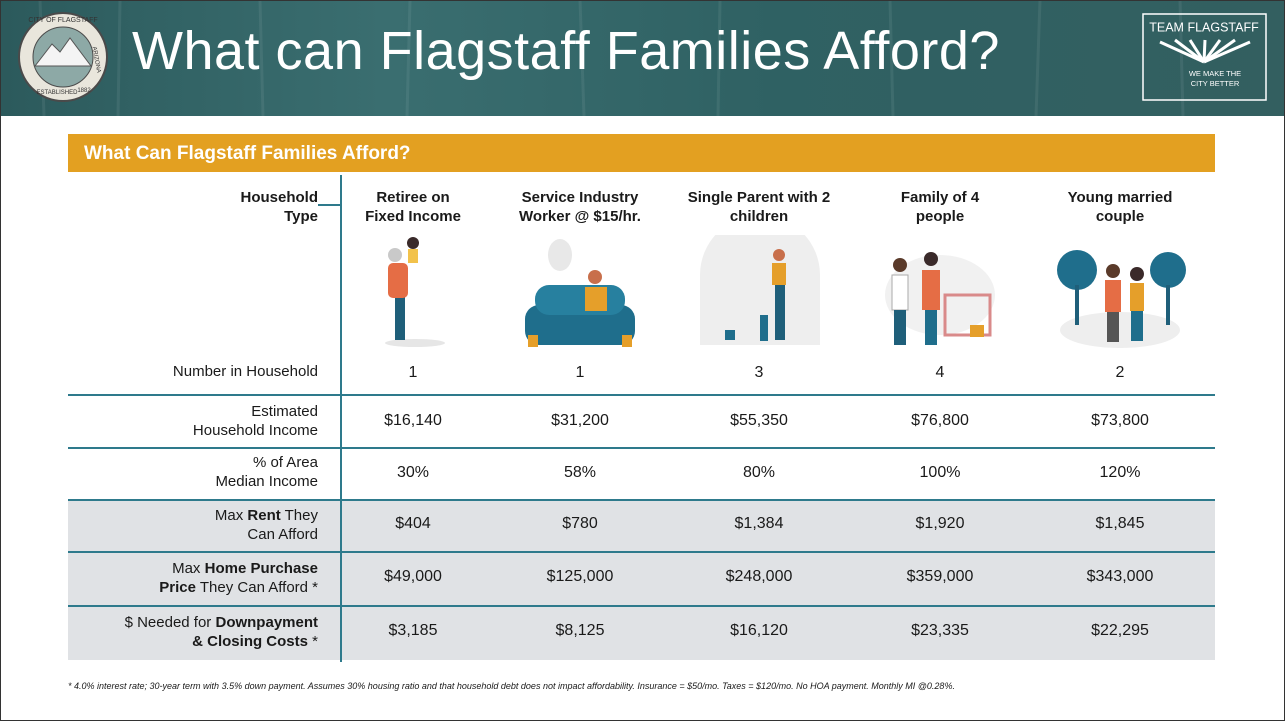  I want to click on cell-value: $16,120, so click(759, 630).